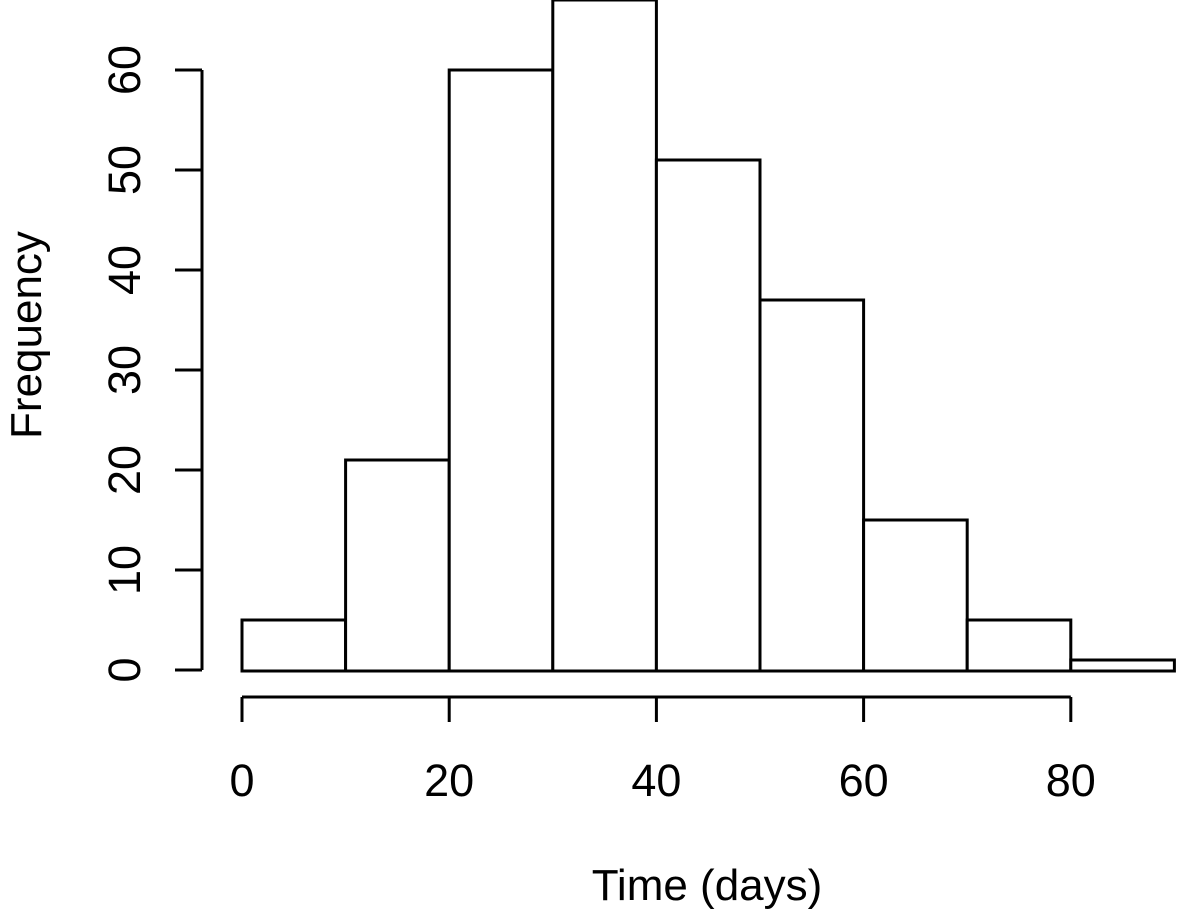  Describe the element at coordinates (124, 70) in the screenshot. I see `y-tick-label-60: 60` at that location.